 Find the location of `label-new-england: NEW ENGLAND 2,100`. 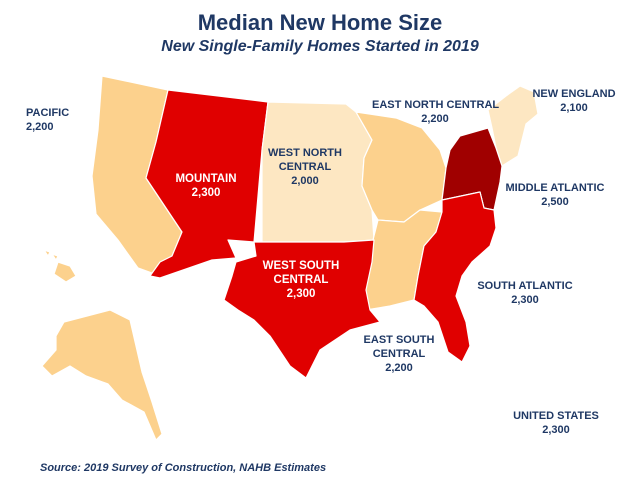

label-new-england: NEW ENGLAND 2,100 is located at coordinates (574, 101).